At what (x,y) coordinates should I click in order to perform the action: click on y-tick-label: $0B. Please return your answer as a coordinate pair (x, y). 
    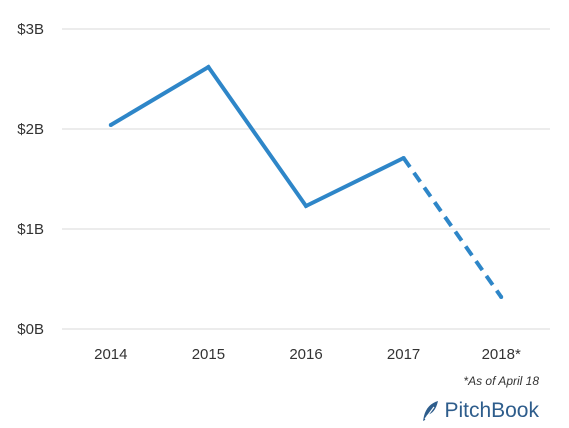
    Looking at the image, I should click on (30, 329).